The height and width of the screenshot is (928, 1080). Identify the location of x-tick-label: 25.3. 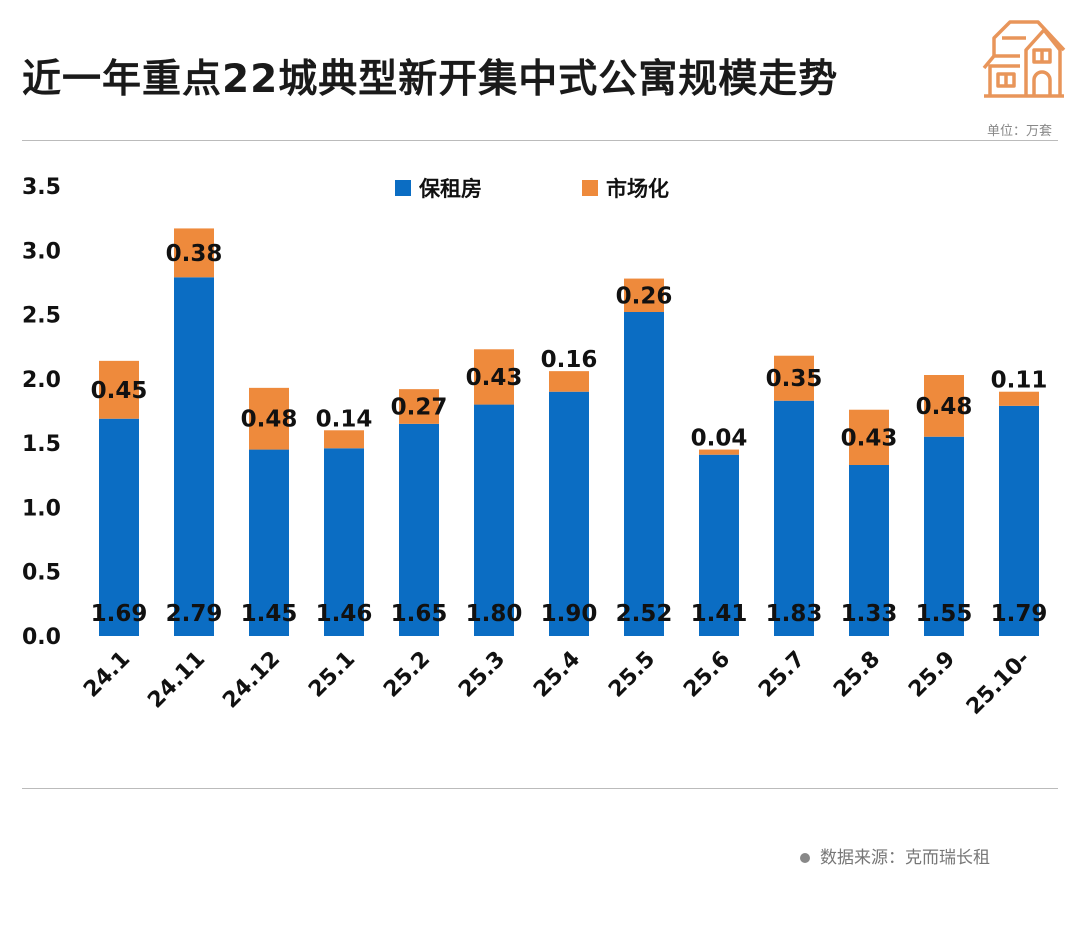
(482, 675).